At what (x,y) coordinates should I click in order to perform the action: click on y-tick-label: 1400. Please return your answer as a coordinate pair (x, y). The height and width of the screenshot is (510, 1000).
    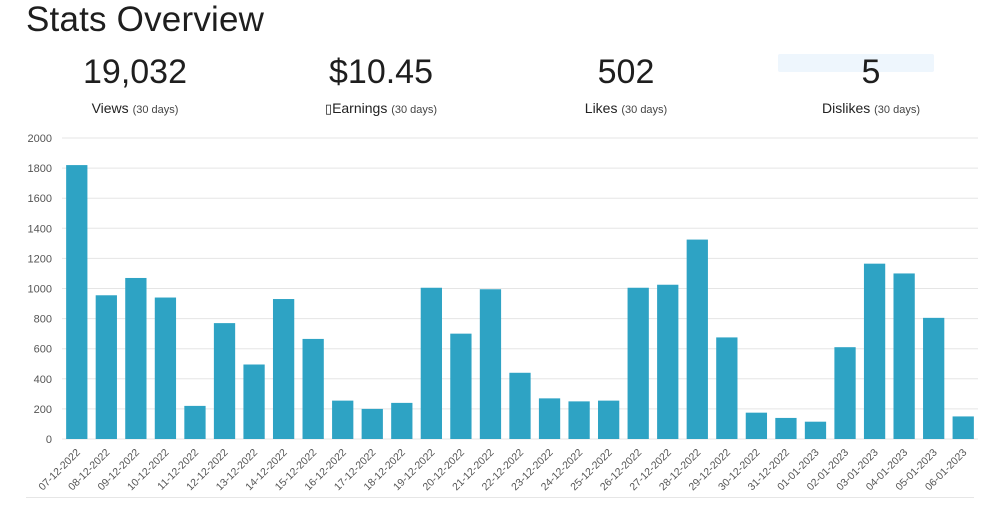
    Looking at the image, I should click on (40, 229).